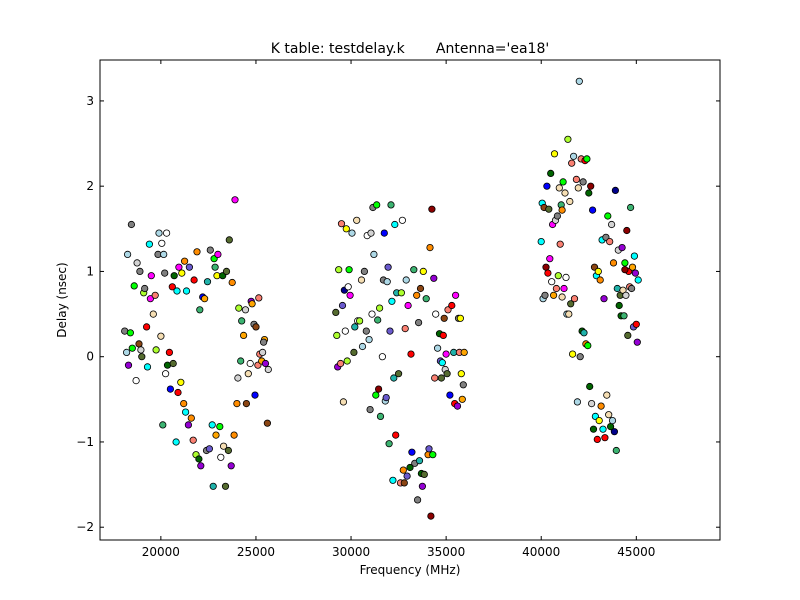 The height and width of the screenshot is (600, 800). I want to click on x-tick-label: 25000, so click(256, 552).